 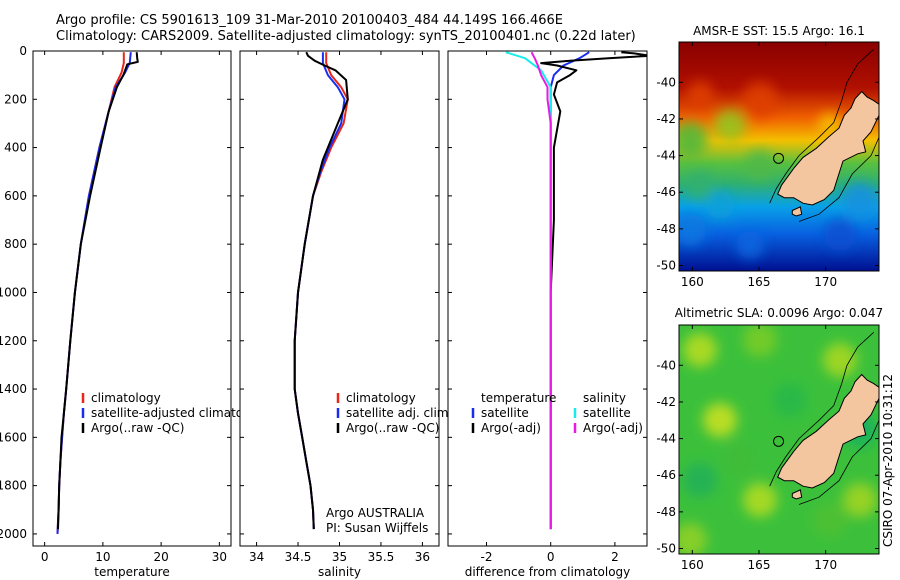 What do you see at coordinates (375, 513) in the screenshot?
I see `operator-annotation: Argo AUSTRALIA` at bounding box center [375, 513].